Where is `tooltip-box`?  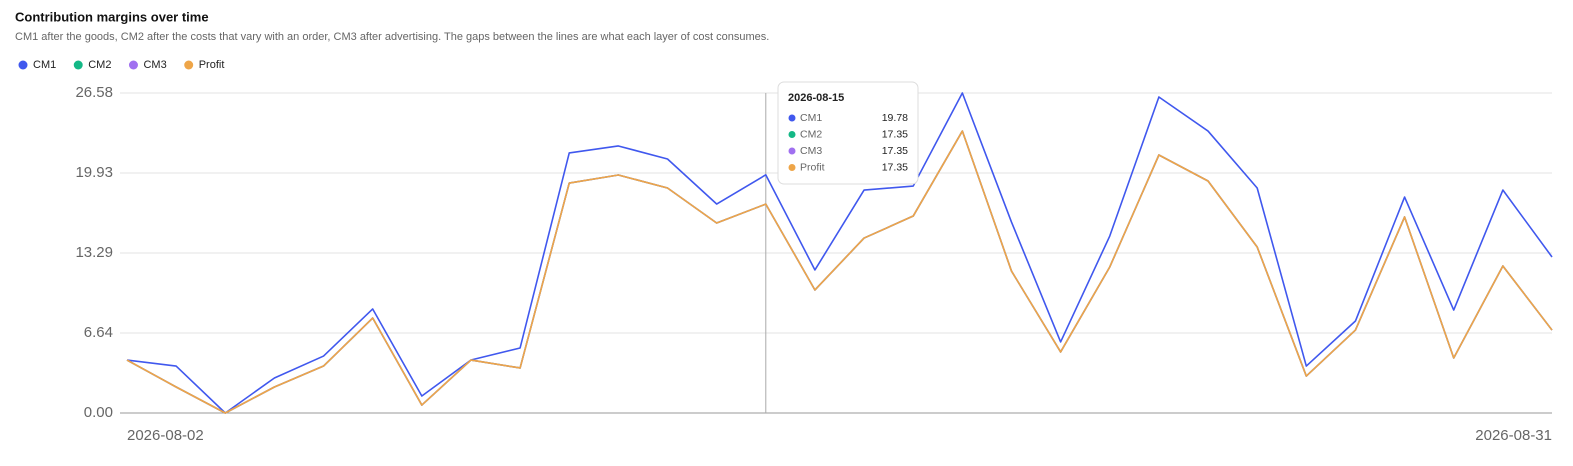
tooltip-box is located at coordinates (848, 133).